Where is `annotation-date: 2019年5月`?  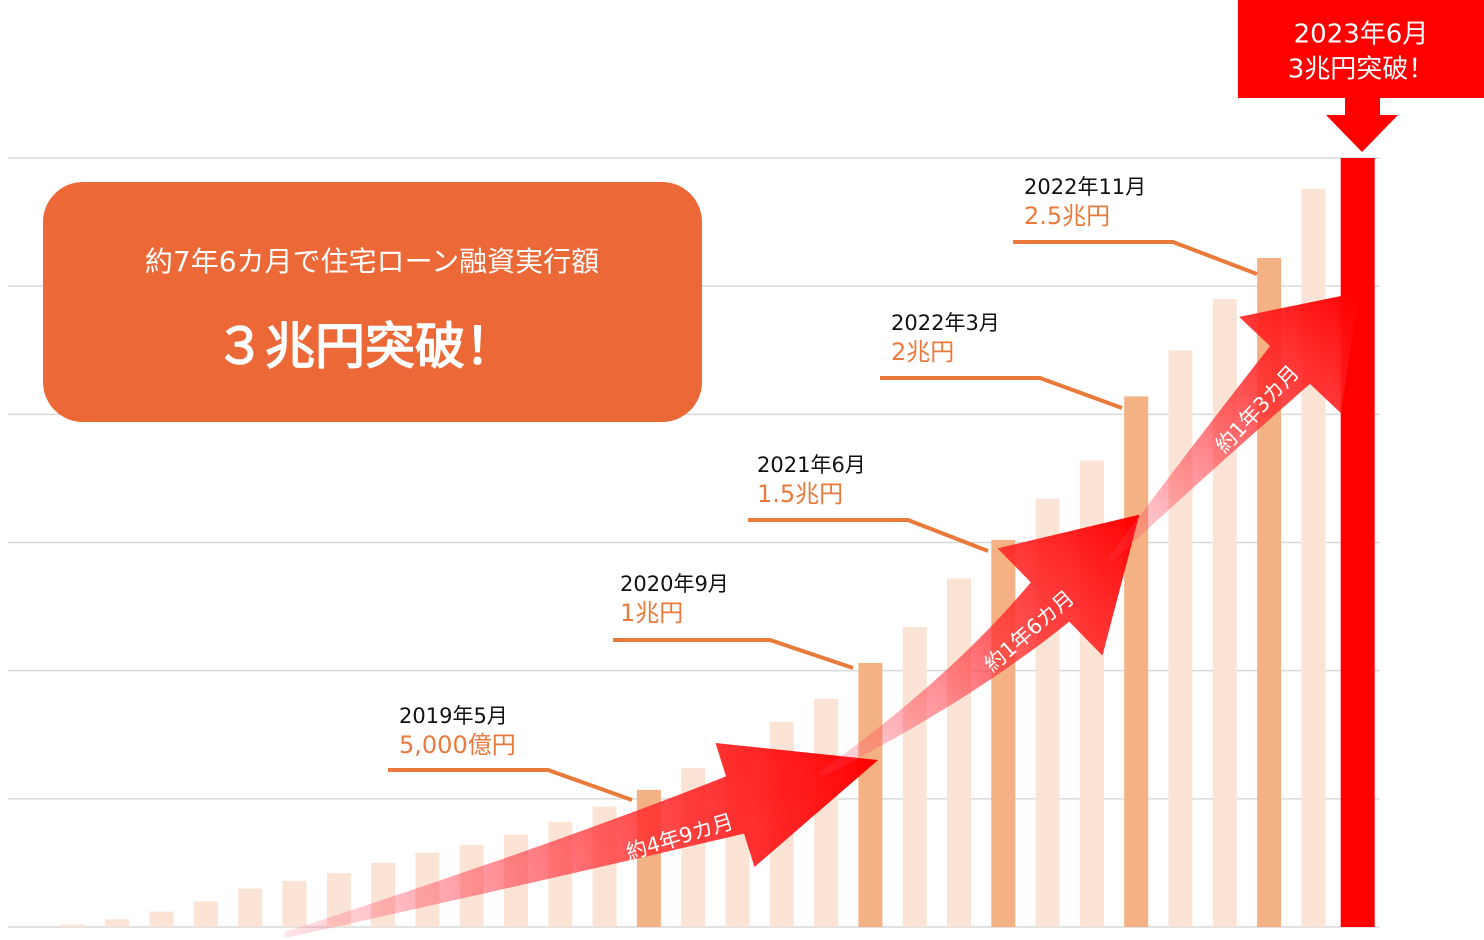 annotation-date: 2019年5月 is located at coordinates (453, 716).